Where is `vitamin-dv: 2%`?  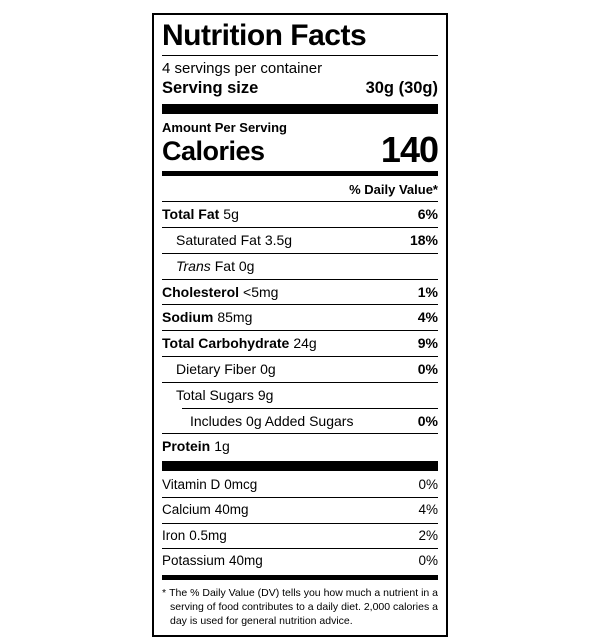
vitamin-dv: 2% is located at coordinates (428, 535).